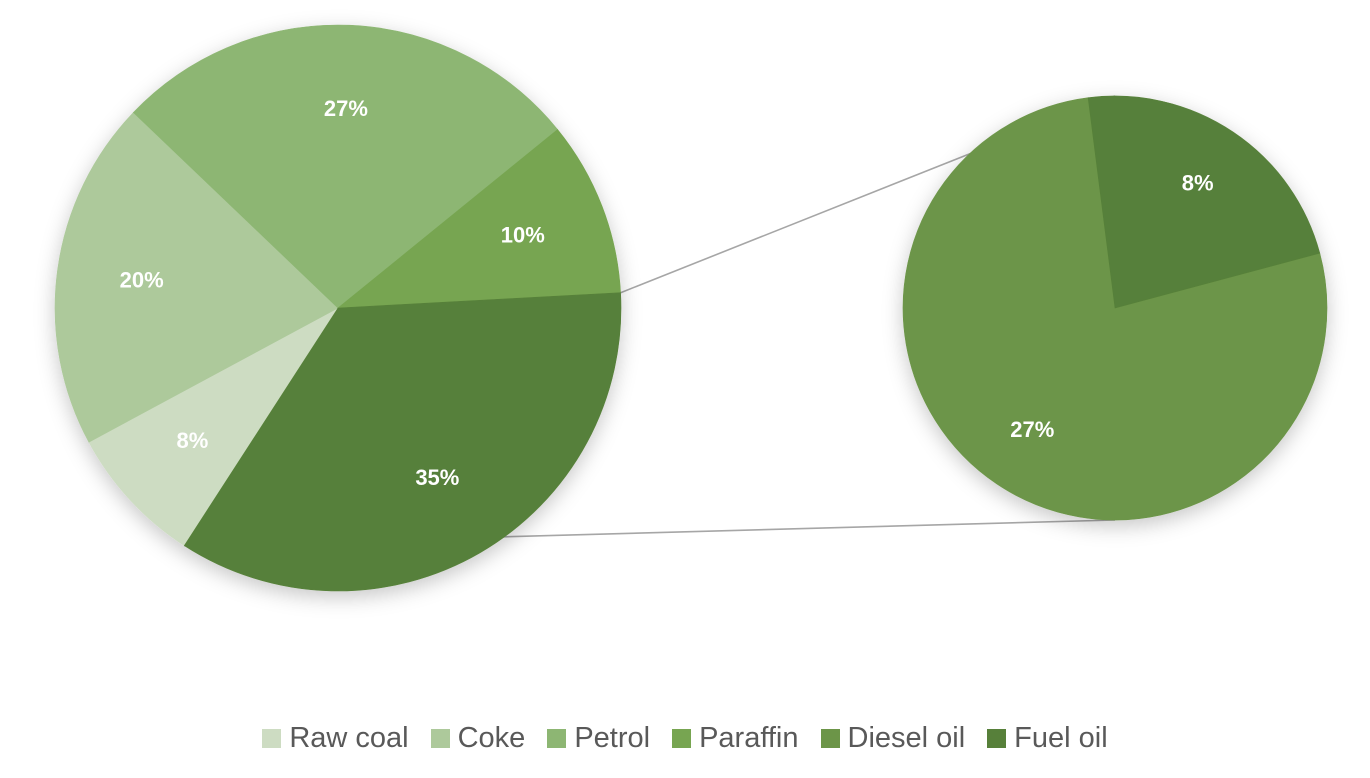 This screenshot has width=1370, height=778. I want to click on legend-label: Raw coal, so click(349, 737).